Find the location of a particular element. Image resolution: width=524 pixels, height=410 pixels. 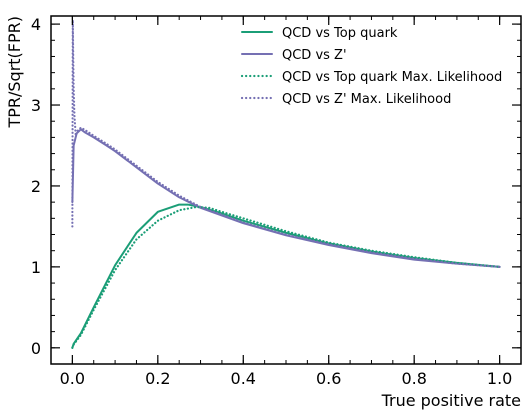

y-tick-label: 4 is located at coordinates (36, 24).